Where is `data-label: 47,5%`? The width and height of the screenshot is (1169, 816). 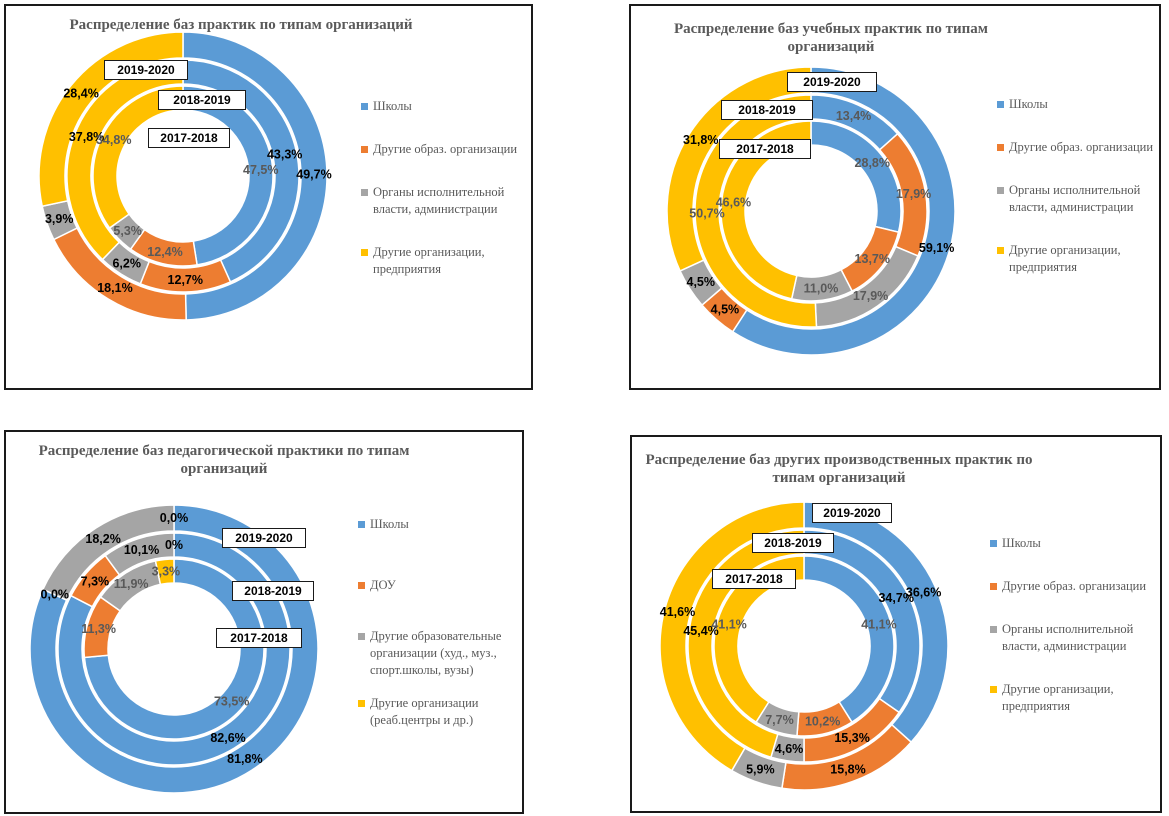
data-label: 47,5% is located at coordinates (260, 170).